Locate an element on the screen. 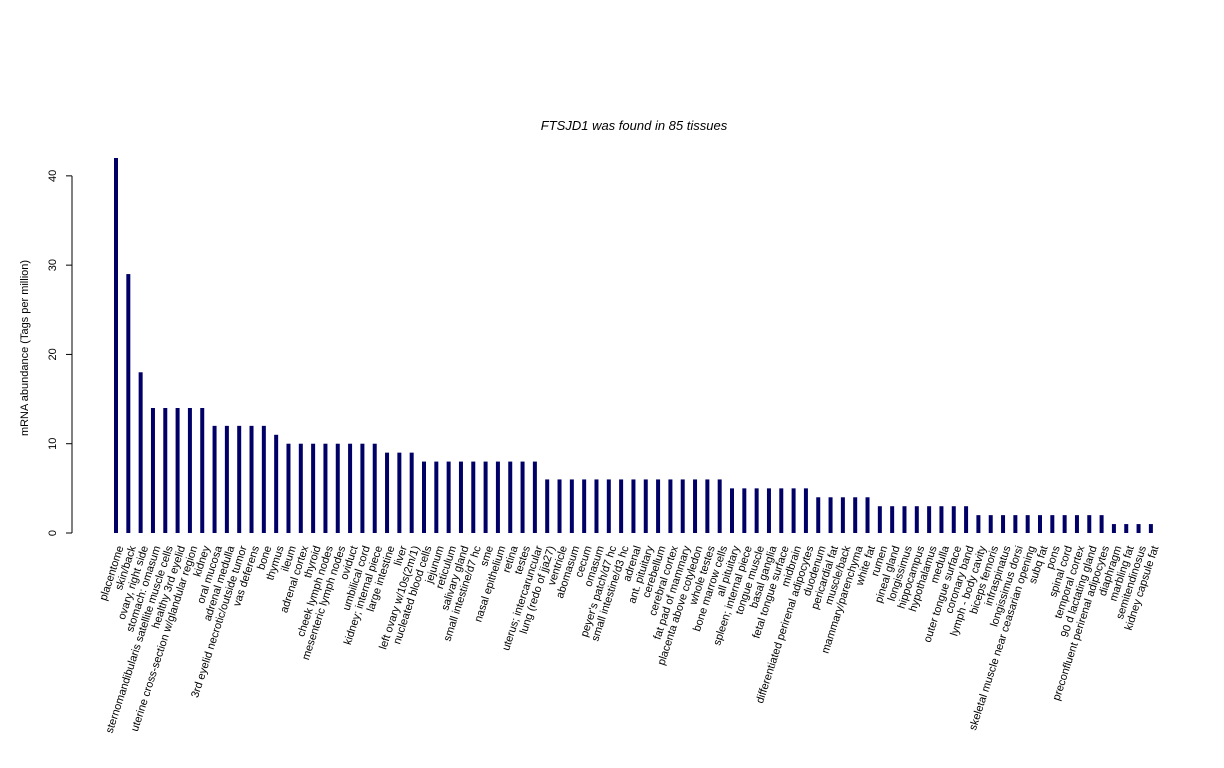  y-tick-label: 40 is located at coordinates (53, 176).